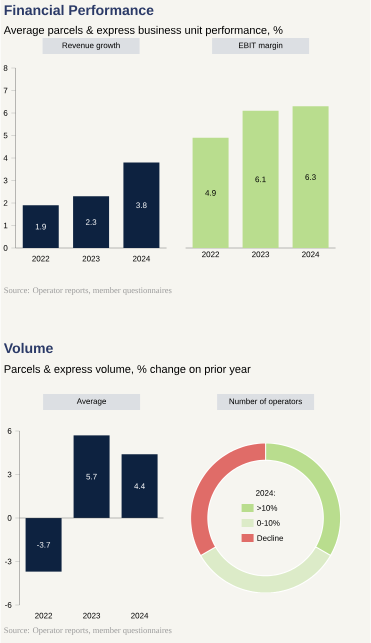 This screenshot has height=643, width=371. What do you see at coordinates (8, 561) in the screenshot?
I see `y-tick-label: -3` at bounding box center [8, 561].